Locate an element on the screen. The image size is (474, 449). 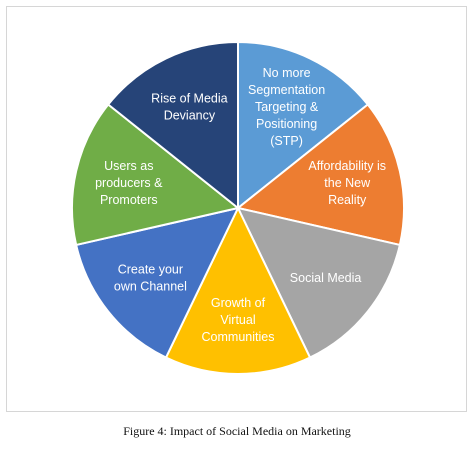
pie-label-line: Social Media is located at coordinates (326, 278).